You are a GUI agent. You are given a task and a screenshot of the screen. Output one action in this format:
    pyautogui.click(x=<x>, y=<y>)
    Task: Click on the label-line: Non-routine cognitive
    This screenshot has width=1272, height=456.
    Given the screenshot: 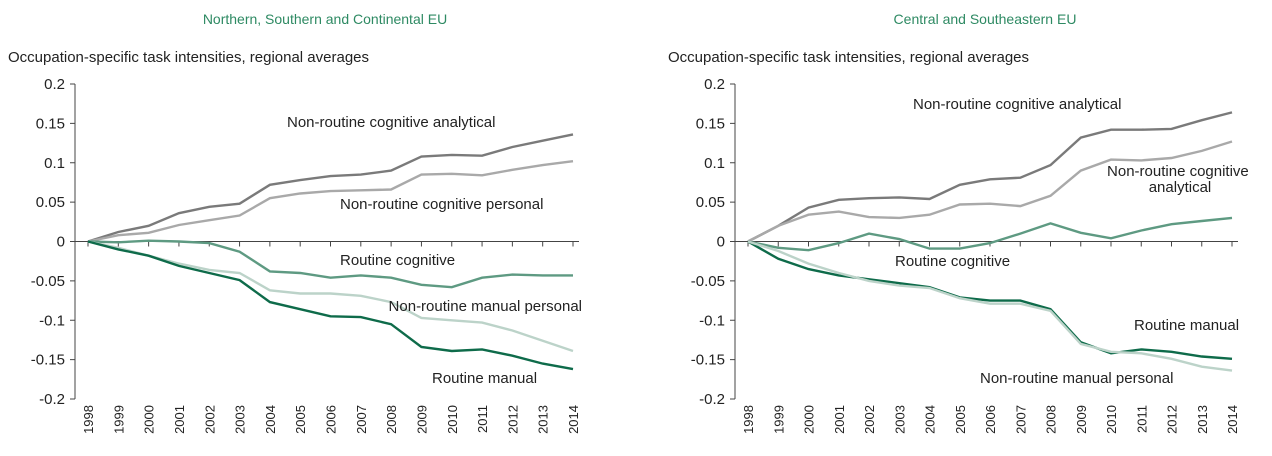 What is the action you would take?
    pyautogui.click(x=1180, y=171)
    